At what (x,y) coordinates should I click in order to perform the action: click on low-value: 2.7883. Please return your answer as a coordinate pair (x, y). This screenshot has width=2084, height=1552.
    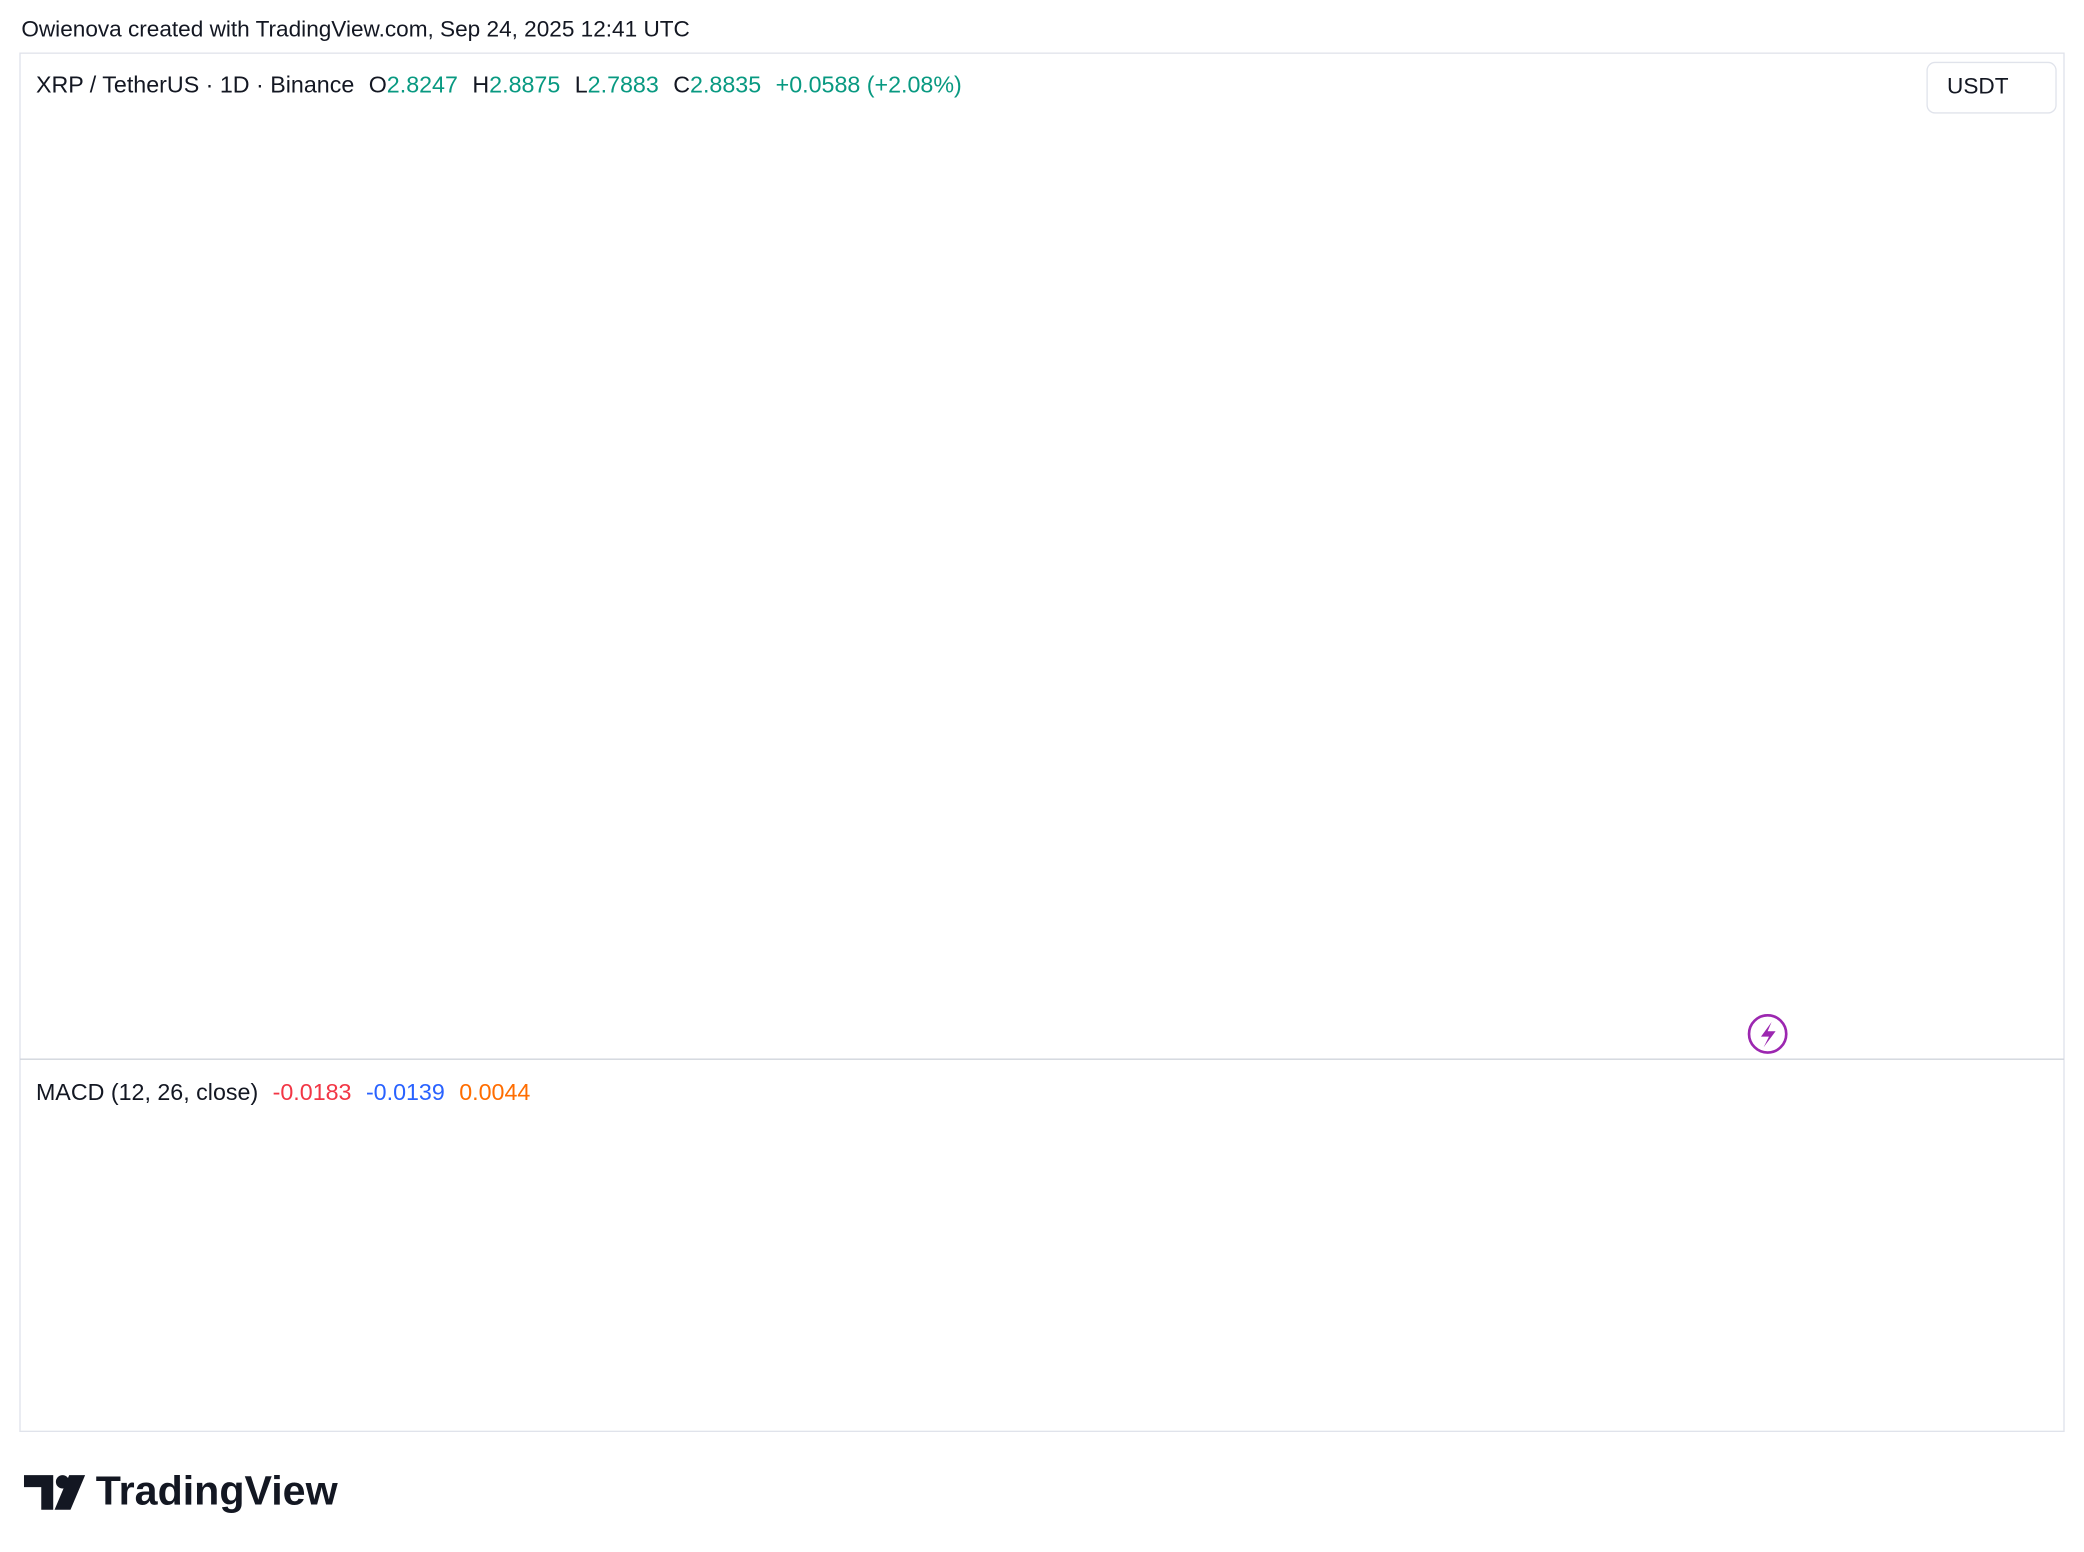
    Looking at the image, I should click on (623, 85).